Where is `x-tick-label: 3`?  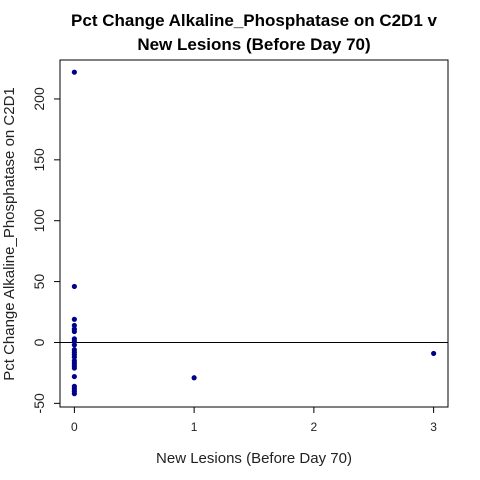
x-tick-label: 3 is located at coordinates (433, 427).